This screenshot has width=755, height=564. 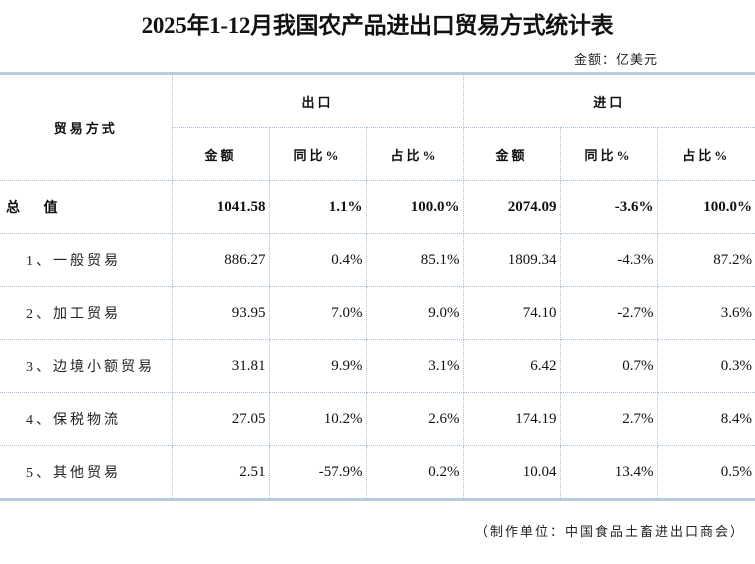 I want to click on header-import-yoy: 同比%, so click(x=609, y=154).